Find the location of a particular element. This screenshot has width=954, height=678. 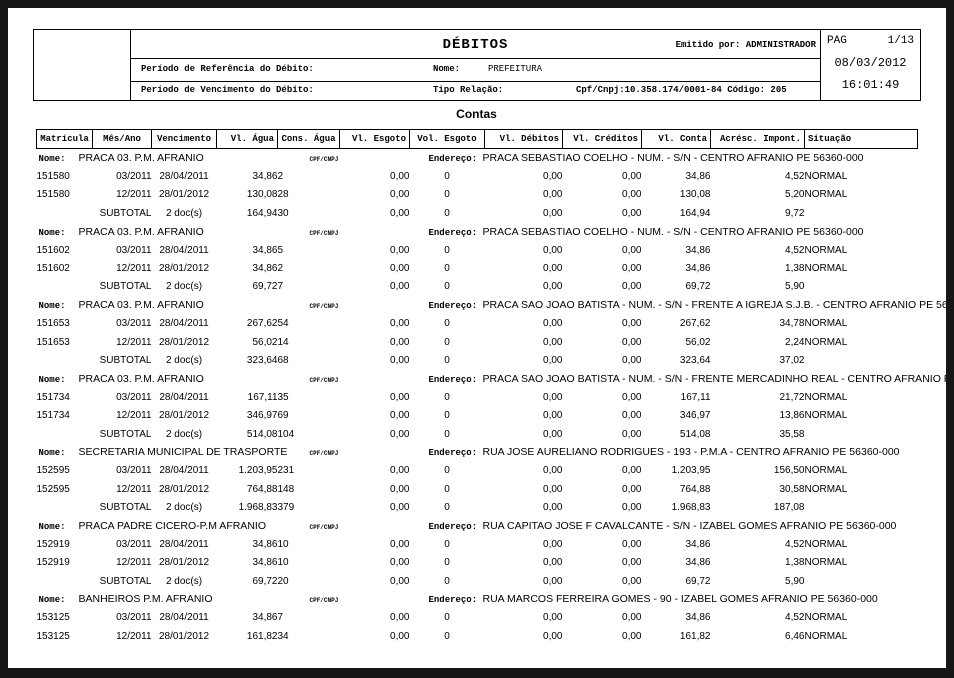

col-vl-creditos: Vl. Créditos is located at coordinates (602, 139).